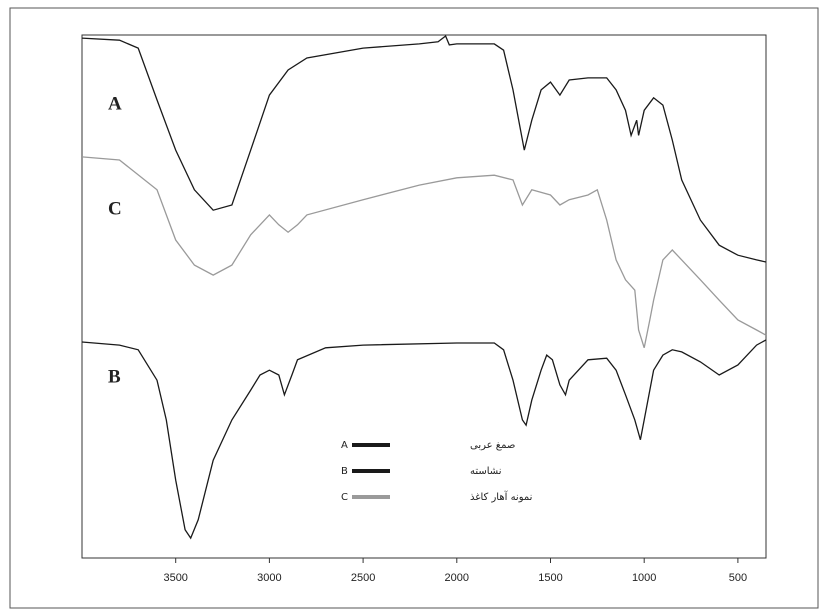 This screenshot has width=828, height=616. Describe the element at coordinates (175, 578) in the screenshot. I see `x-tick-label: 3500` at that location.